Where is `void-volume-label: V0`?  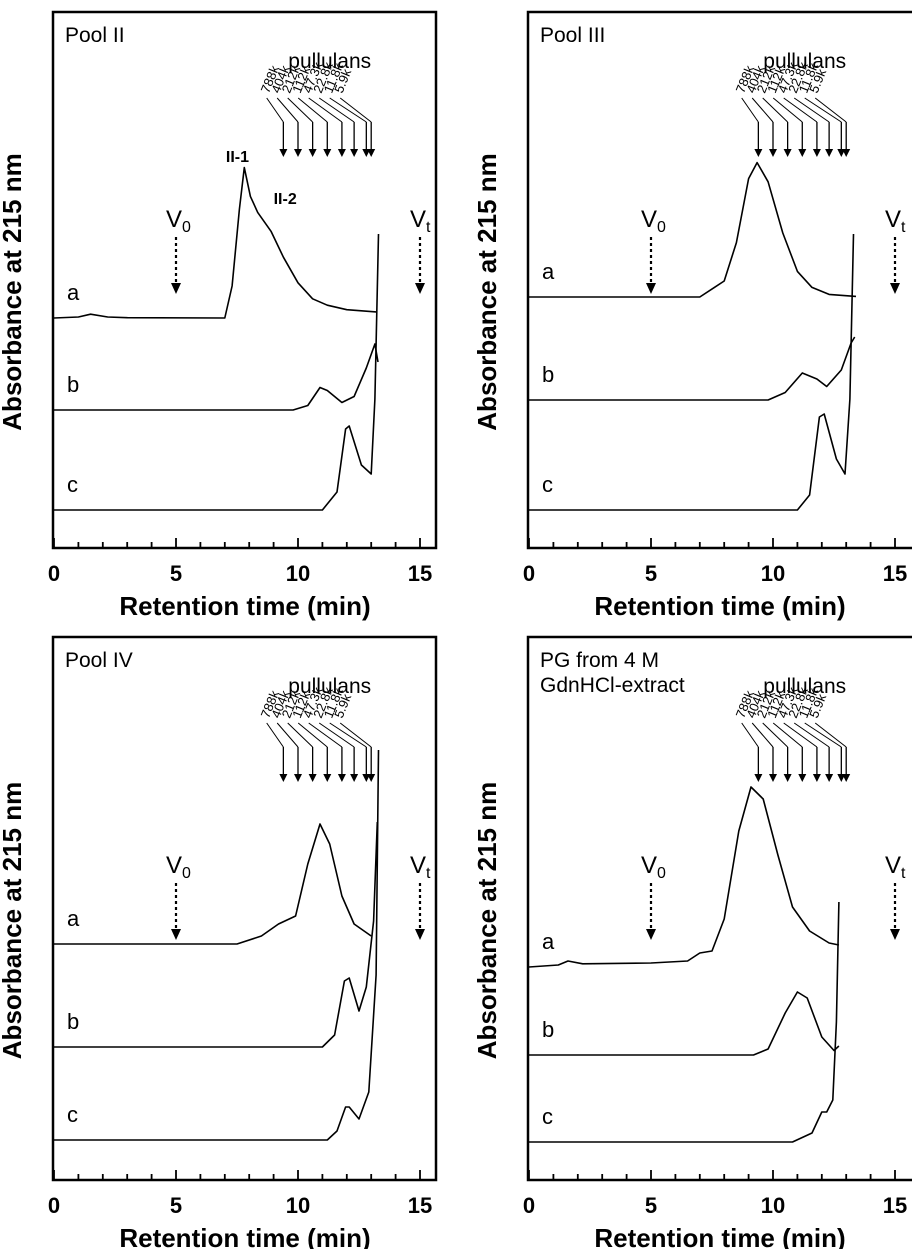
void-volume-label: V0 is located at coordinates (653, 221).